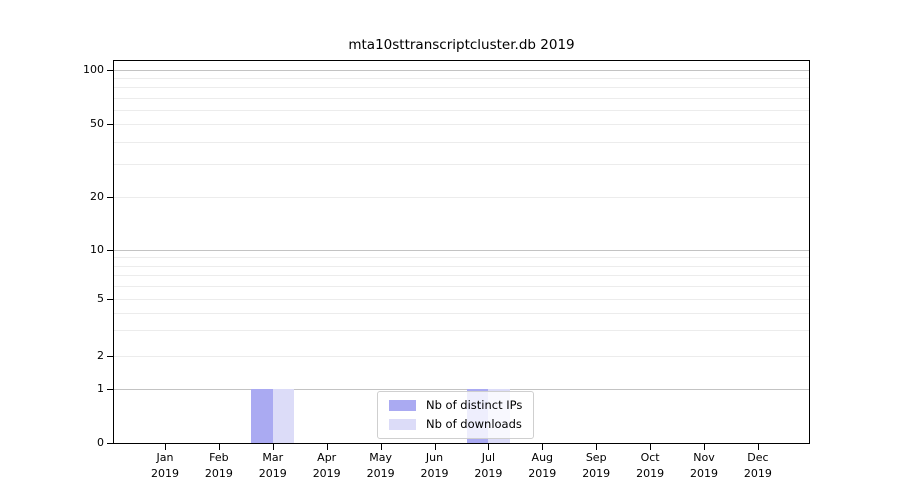  What do you see at coordinates (97, 196) in the screenshot?
I see `y-tick-label-20: 20` at bounding box center [97, 196].